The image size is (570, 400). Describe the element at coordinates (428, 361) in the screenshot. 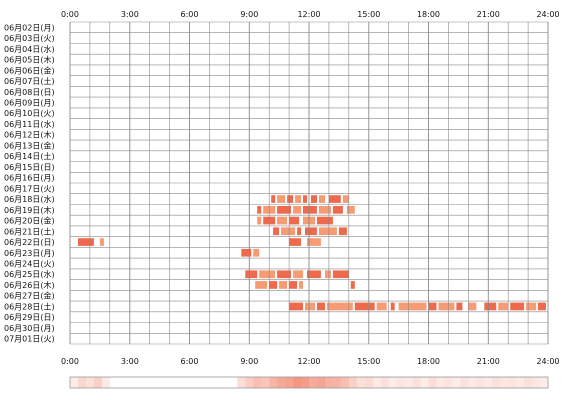

I see `hour-tick-label-bottom: 18:00` at that location.